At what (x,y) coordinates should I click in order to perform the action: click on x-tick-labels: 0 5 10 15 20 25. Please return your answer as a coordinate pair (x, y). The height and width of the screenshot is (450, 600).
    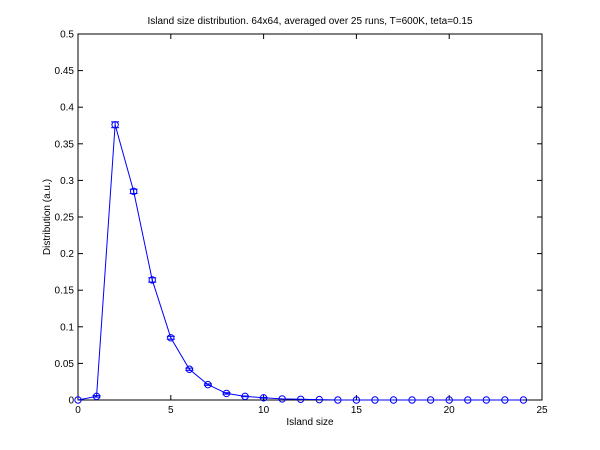
    Looking at the image, I should click on (311, 410).